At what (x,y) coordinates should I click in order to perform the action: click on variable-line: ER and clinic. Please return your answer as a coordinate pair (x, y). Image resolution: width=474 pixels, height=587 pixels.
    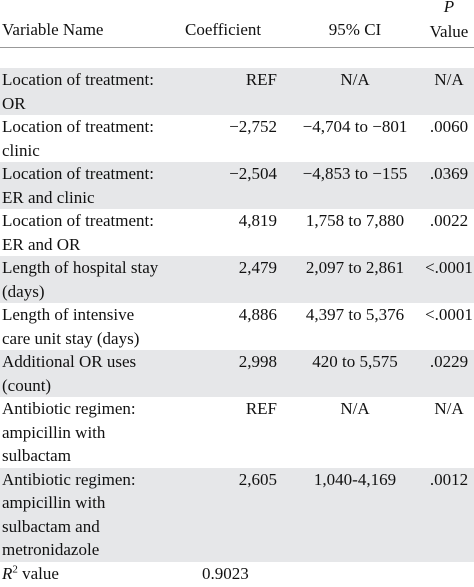
    Looking at the image, I should click on (48, 197).